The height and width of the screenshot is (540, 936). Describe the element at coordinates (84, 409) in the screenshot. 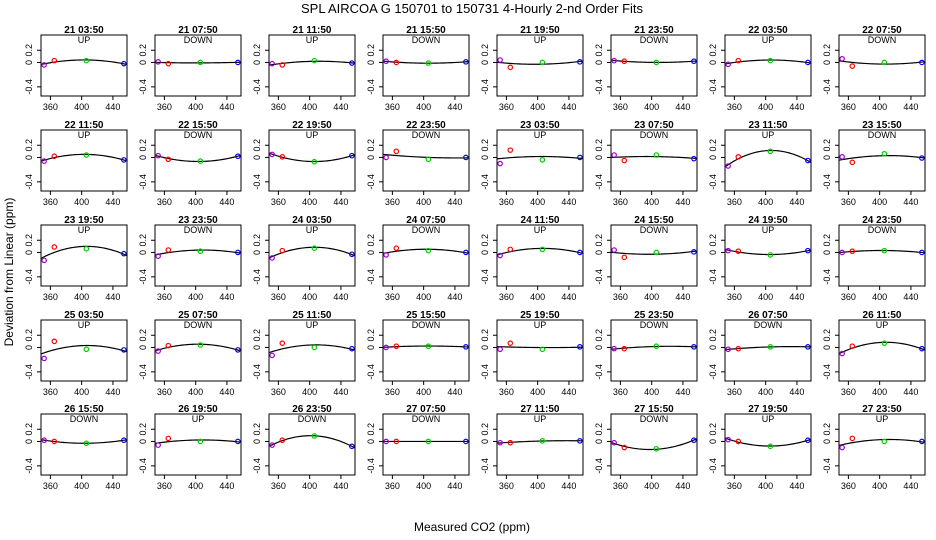

I see `panel-title: 26 15:50` at that location.